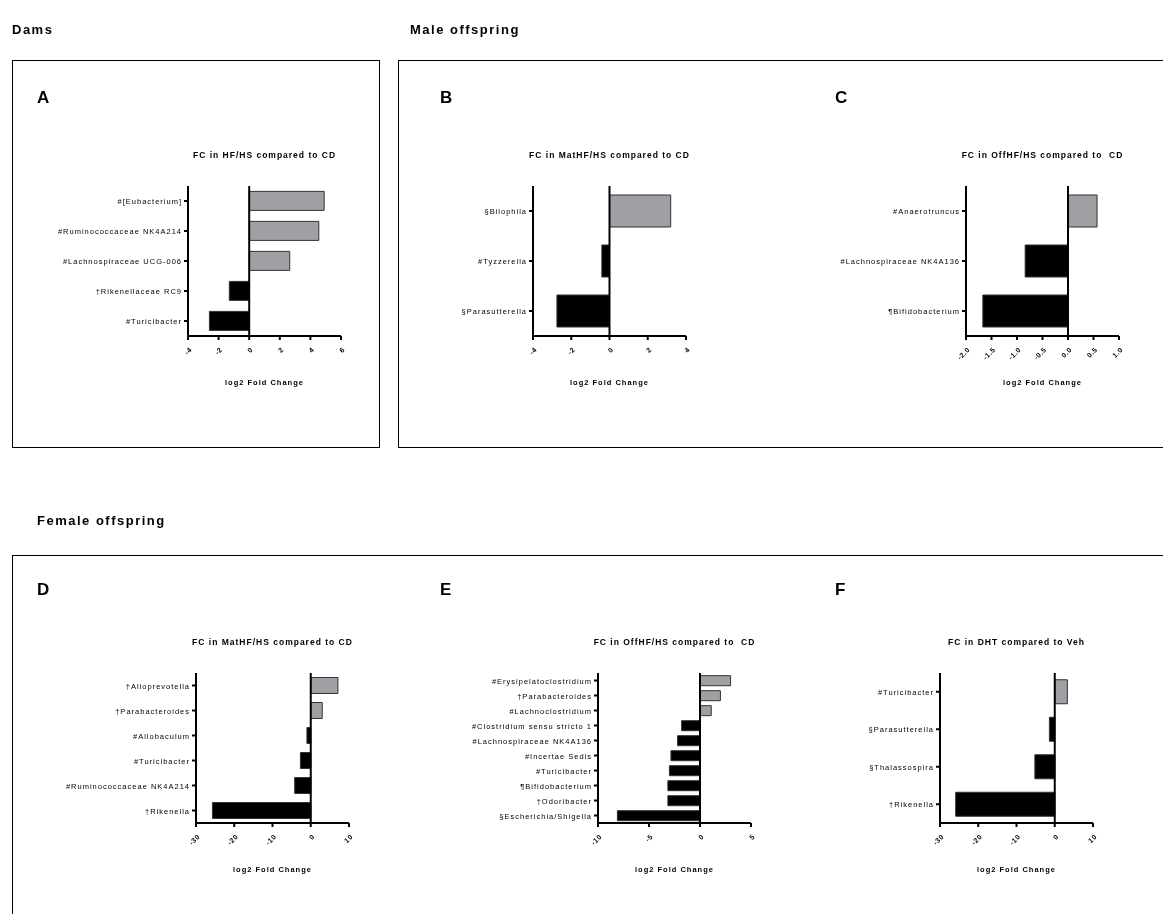  What do you see at coordinates (840, 590) in the screenshot?
I see `text: F` at bounding box center [840, 590].